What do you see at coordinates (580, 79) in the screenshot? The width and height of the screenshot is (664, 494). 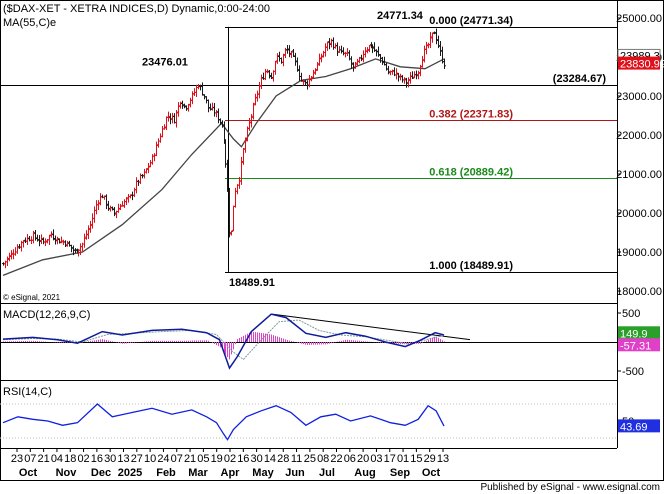 I see `annotation-4: (23284.67)` at bounding box center [580, 79].